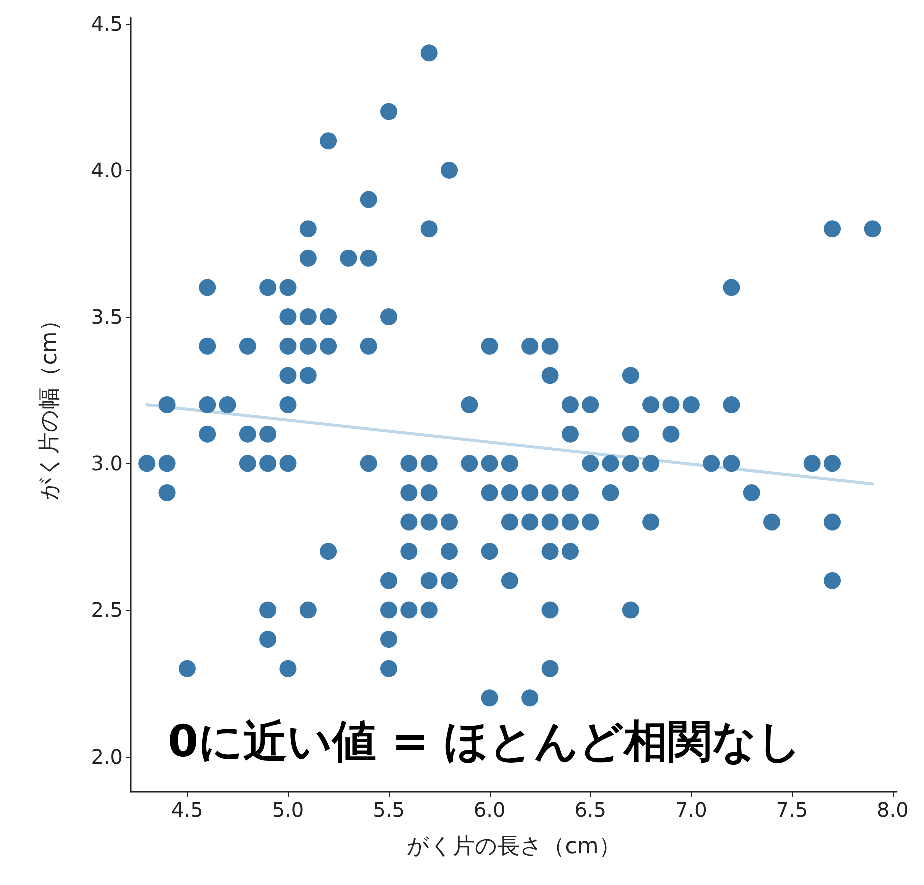 Image resolution: width=924 pixels, height=885 pixels. What do you see at coordinates (288, 810) in the screenshot?
I see `x-tick-label: 5.0` at bounding box center [288, 810].